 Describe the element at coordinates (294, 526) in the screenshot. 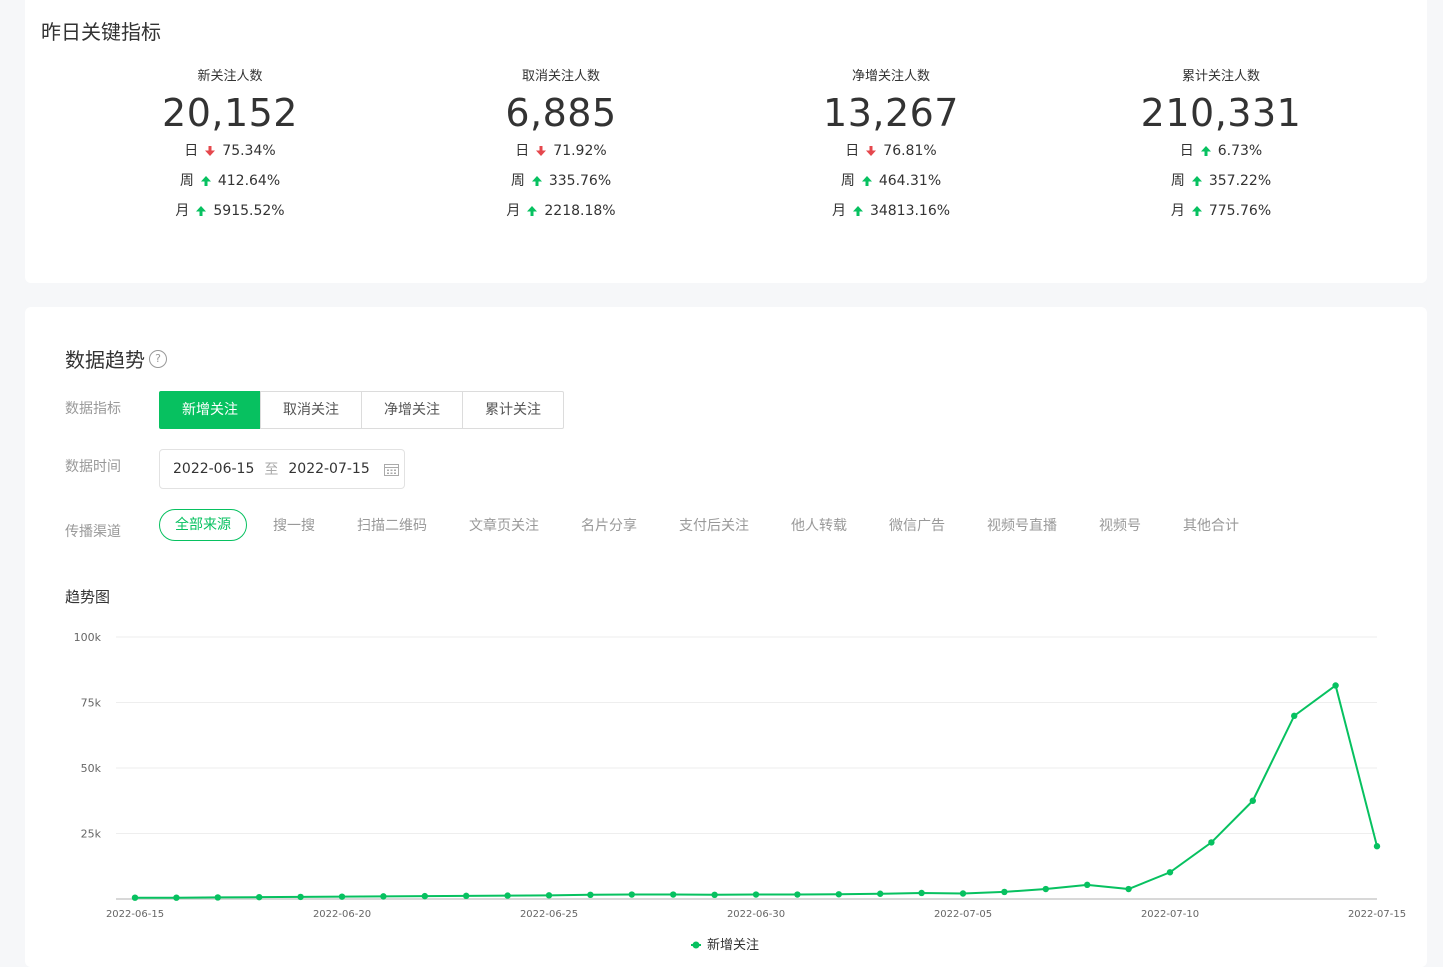

I see `channel-option: 搜一搜` at that location.